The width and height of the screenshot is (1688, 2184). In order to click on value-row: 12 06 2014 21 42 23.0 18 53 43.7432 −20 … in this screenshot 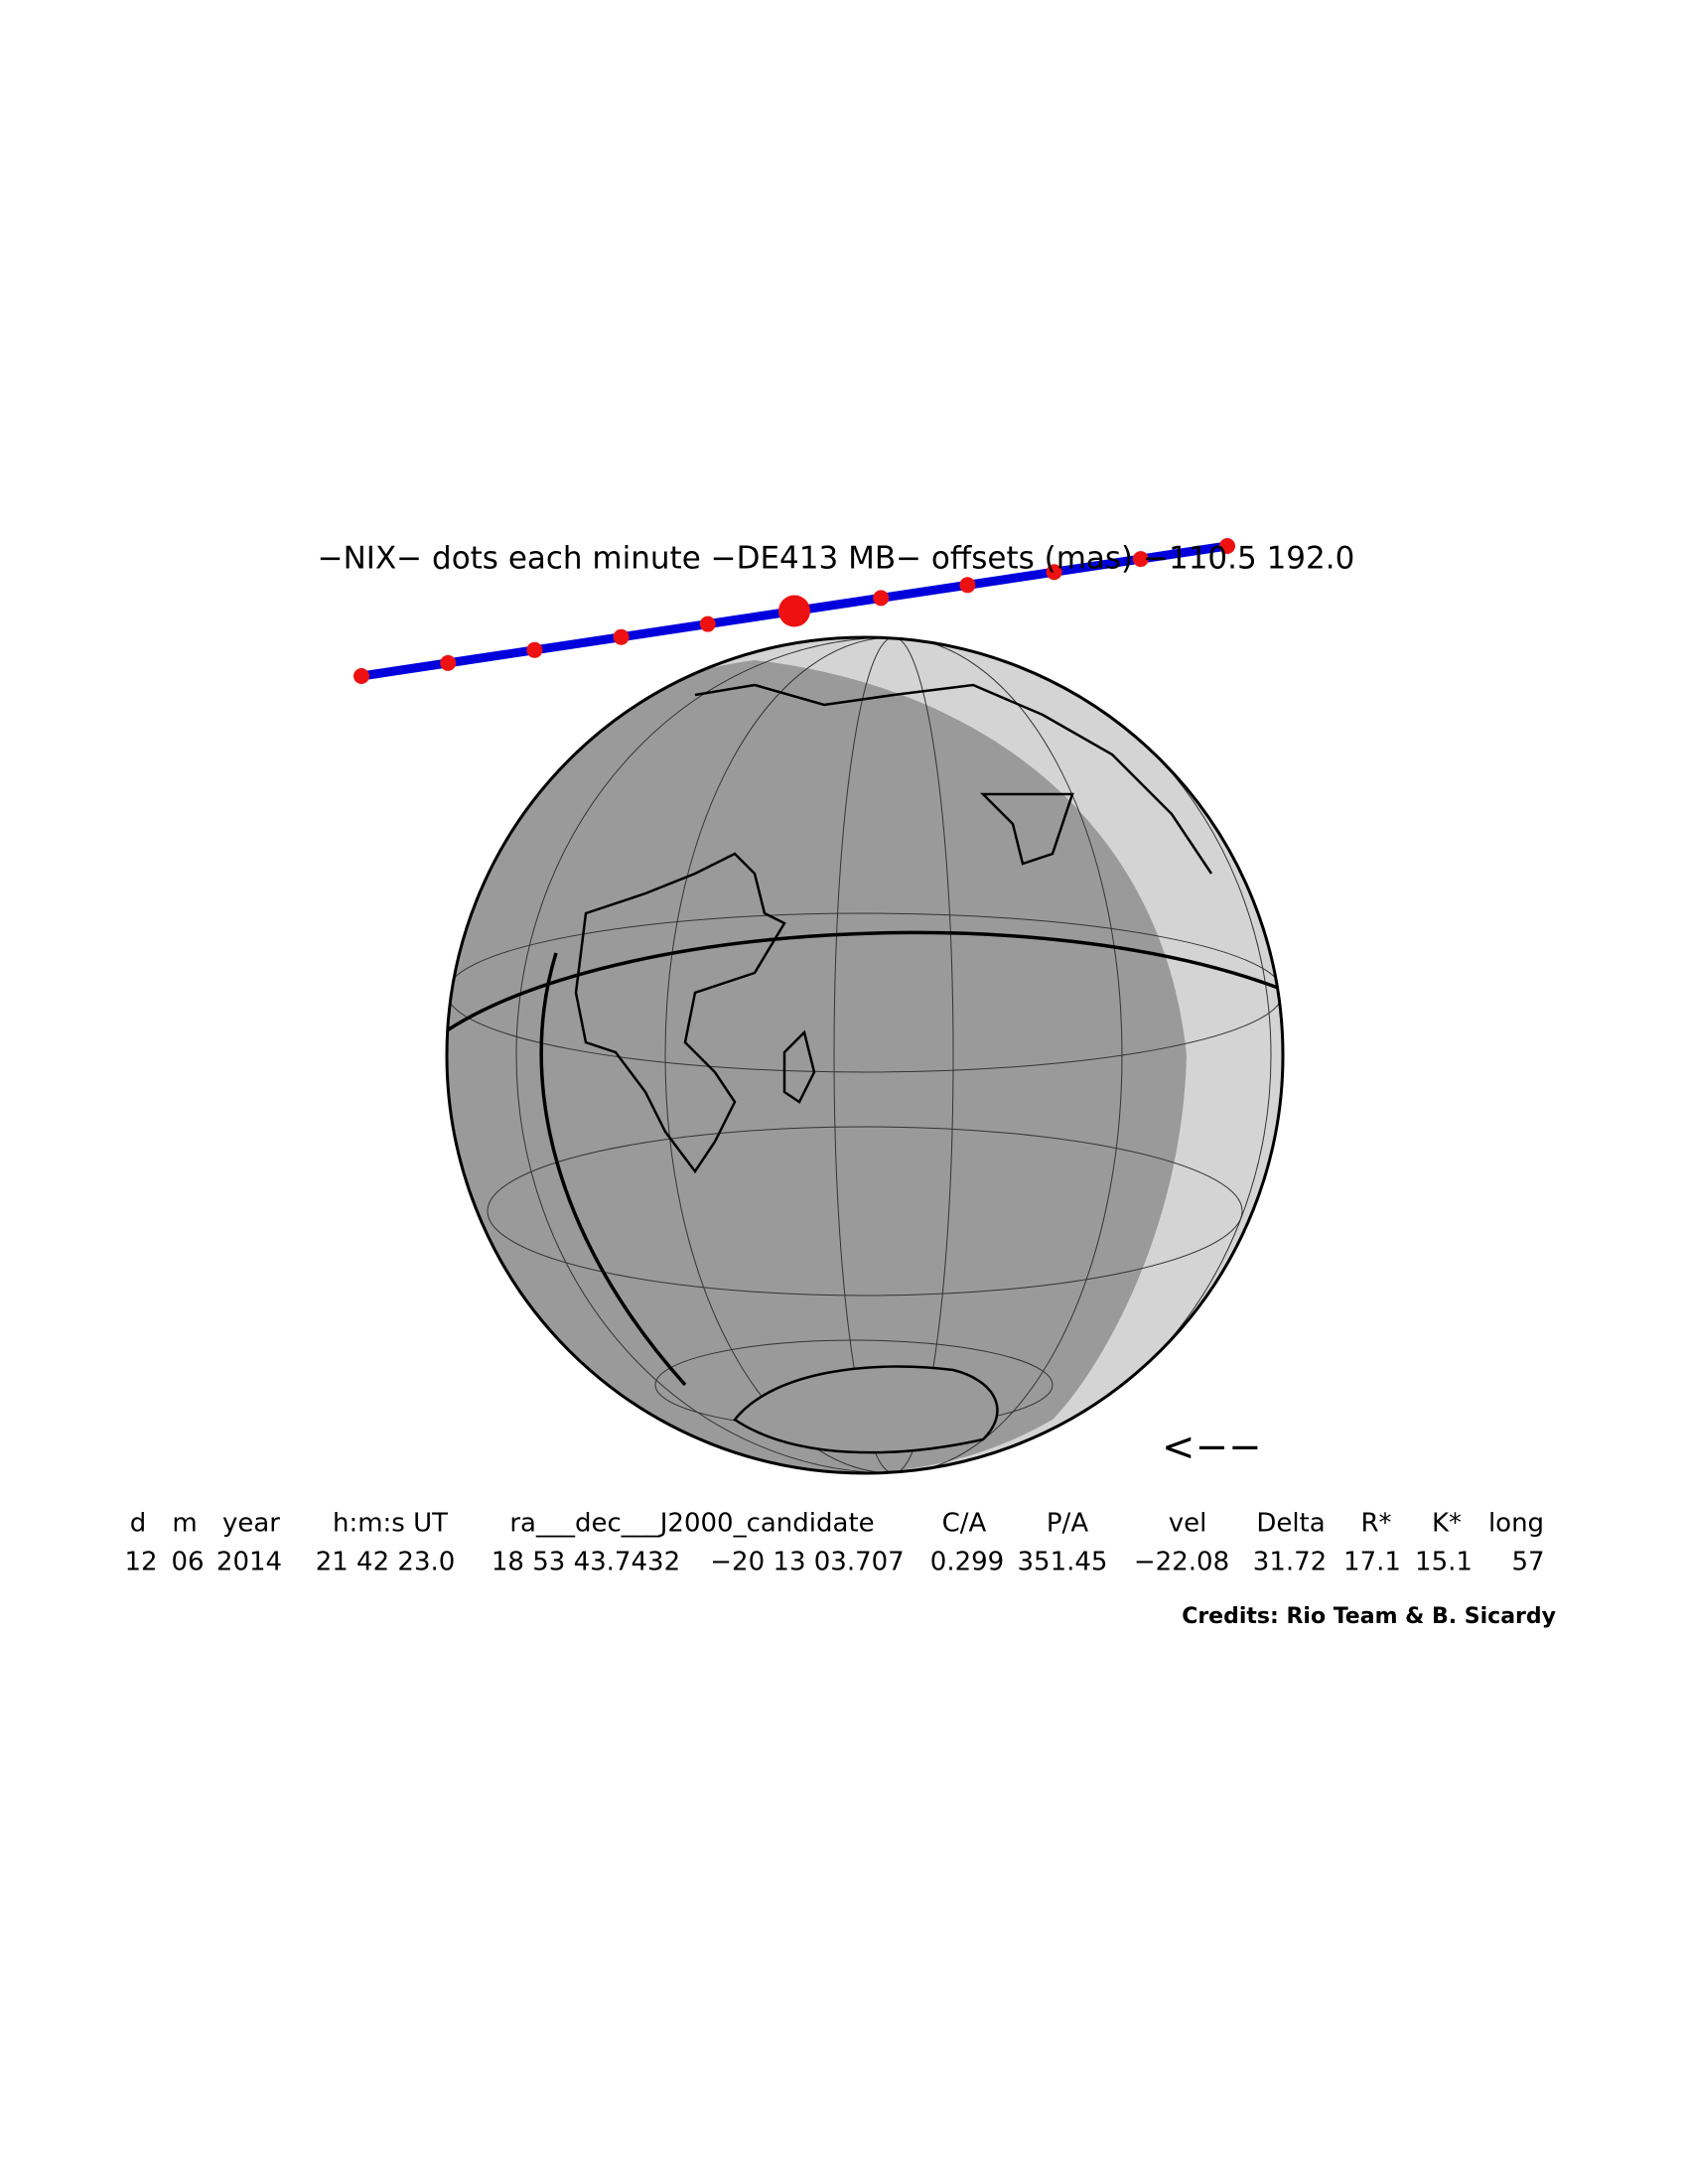, I will do `click(834, 1562)`.